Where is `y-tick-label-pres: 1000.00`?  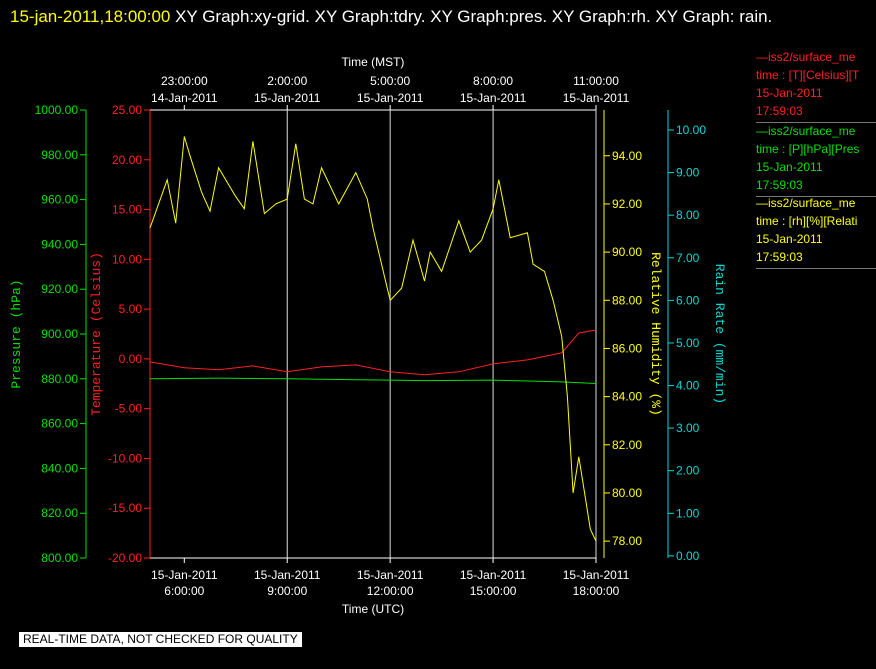 y-tick-label-pres: 1000.00 is located at coordinates (57, 110).